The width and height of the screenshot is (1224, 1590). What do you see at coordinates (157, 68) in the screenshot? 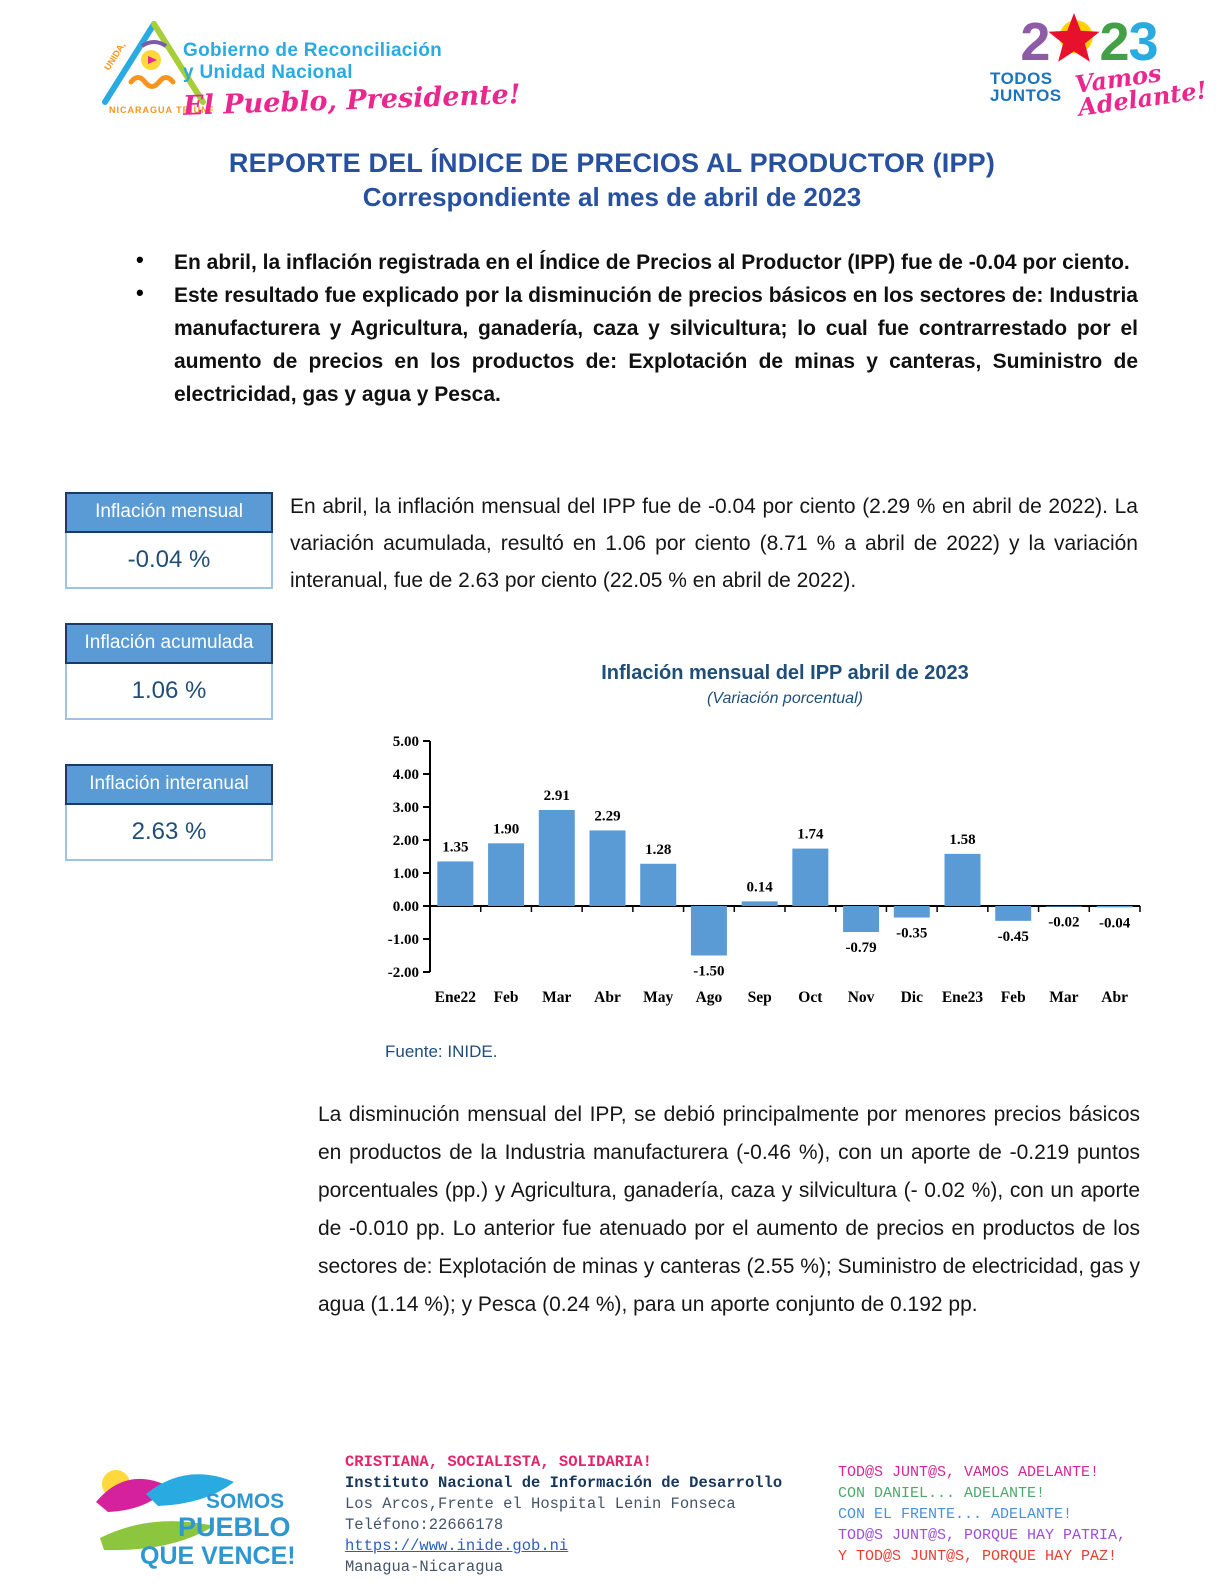
I see `nicaragua-triangle-emblem-icon: UNIDA, NICARAGUA TRIUNFA!` at bounding box center [157, 68].